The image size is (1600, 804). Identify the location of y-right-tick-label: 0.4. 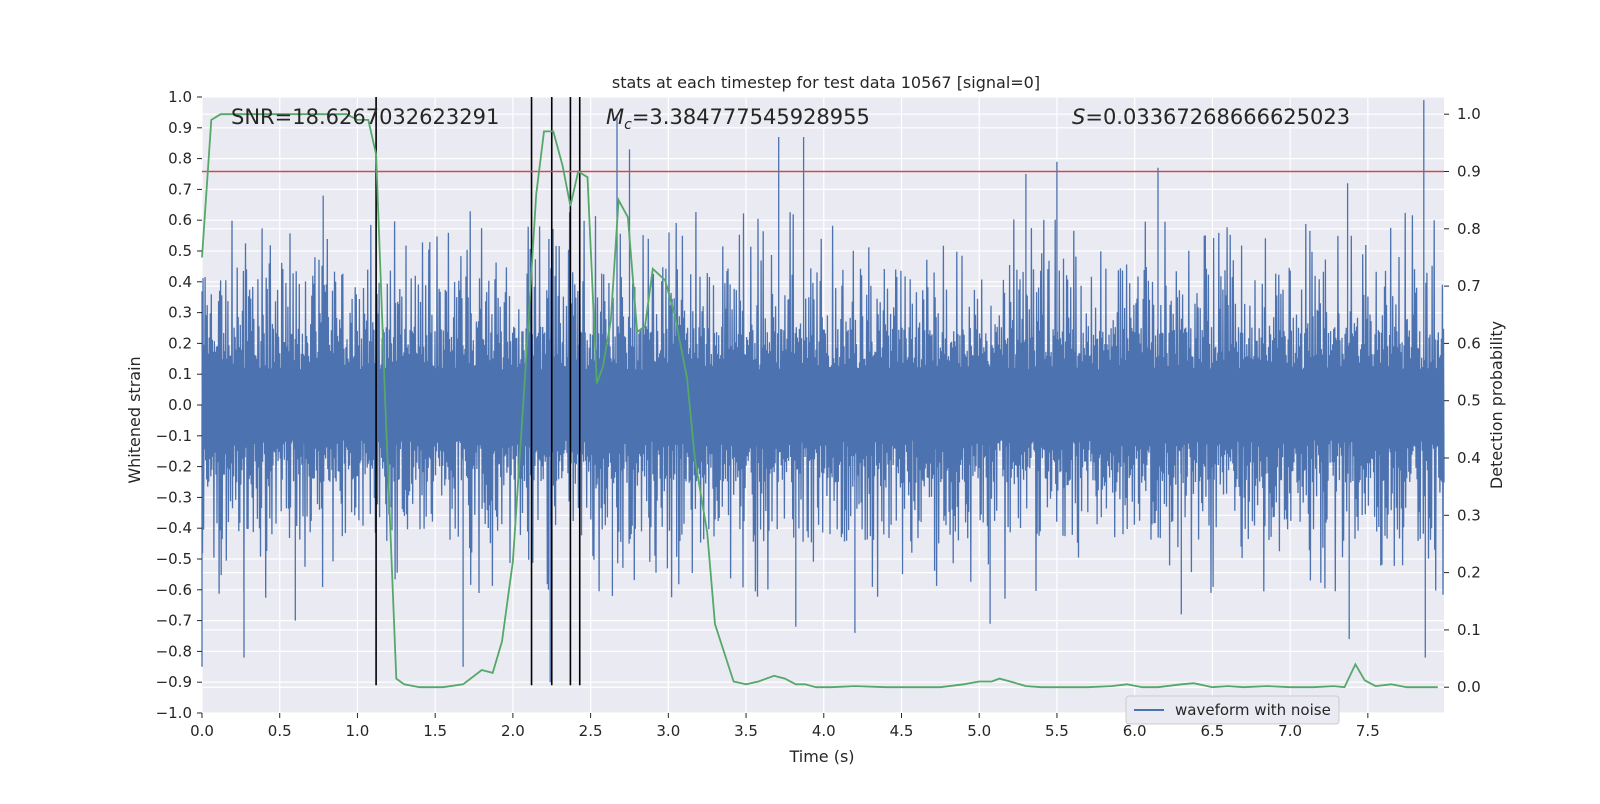
(1469, 458).